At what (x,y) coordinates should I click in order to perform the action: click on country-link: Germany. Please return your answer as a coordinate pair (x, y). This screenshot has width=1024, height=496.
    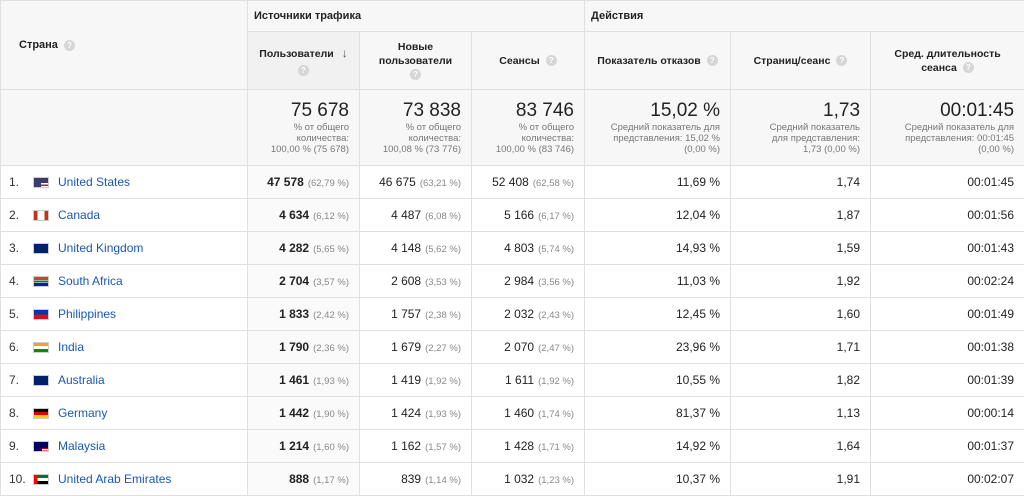
    Looking at the image, I should click on (83, 413).